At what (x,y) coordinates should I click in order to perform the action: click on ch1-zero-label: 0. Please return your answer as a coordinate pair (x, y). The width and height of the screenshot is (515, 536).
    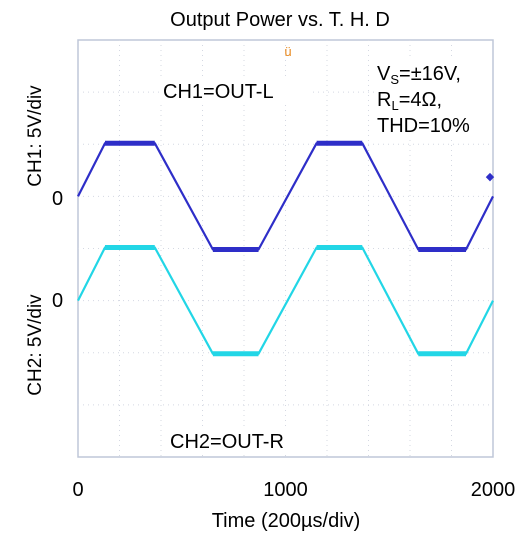
    Looking at the image, I should click on (57, 199).